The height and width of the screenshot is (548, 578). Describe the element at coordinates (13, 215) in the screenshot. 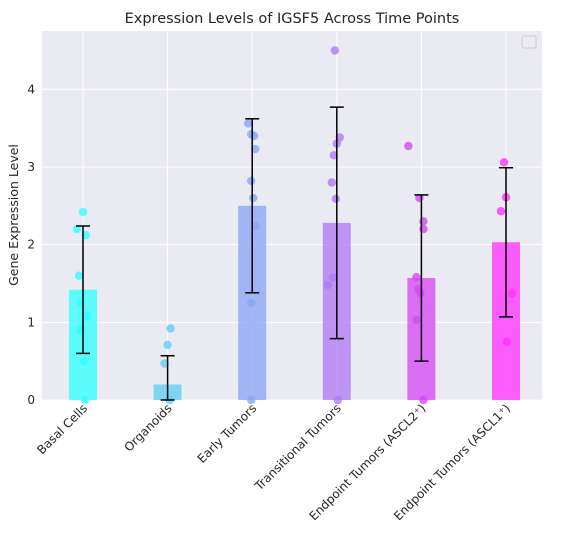

I see `y-axis-title: Gene Expression Level` at that location.